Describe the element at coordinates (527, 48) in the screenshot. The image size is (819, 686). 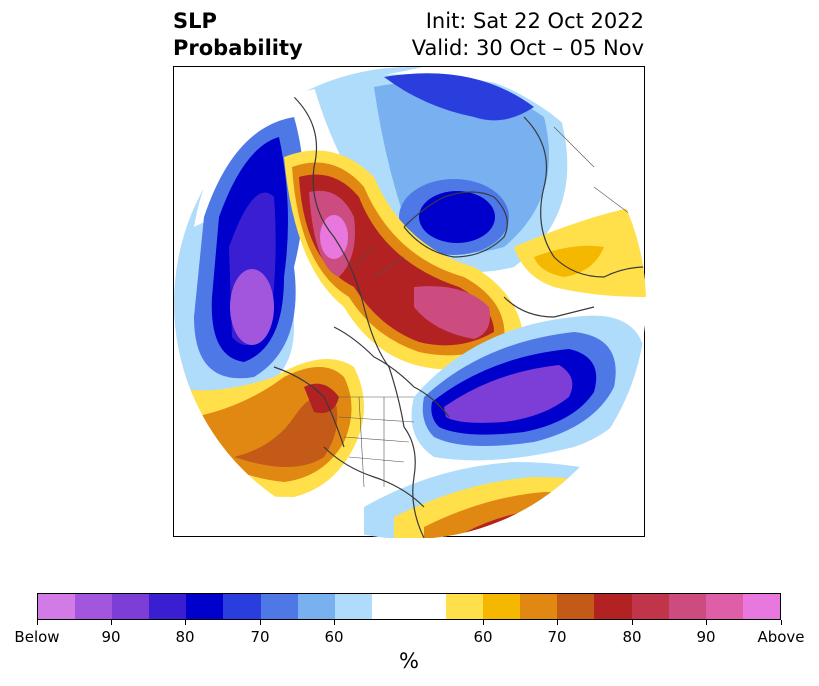
I see `valid-range: Valid: 30 Oct – 05 Nov` at that location.